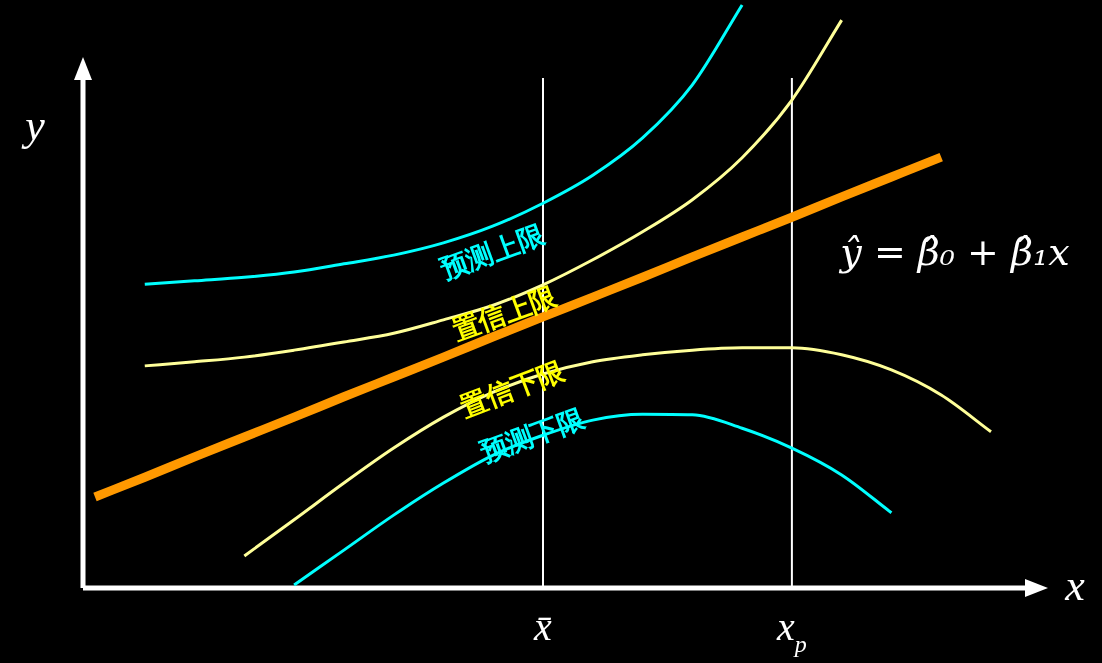  What do you see at coordinates (543, 626) in the screenshot?
I see `x-tick-label: x̄` at bounding box center [543, 626].